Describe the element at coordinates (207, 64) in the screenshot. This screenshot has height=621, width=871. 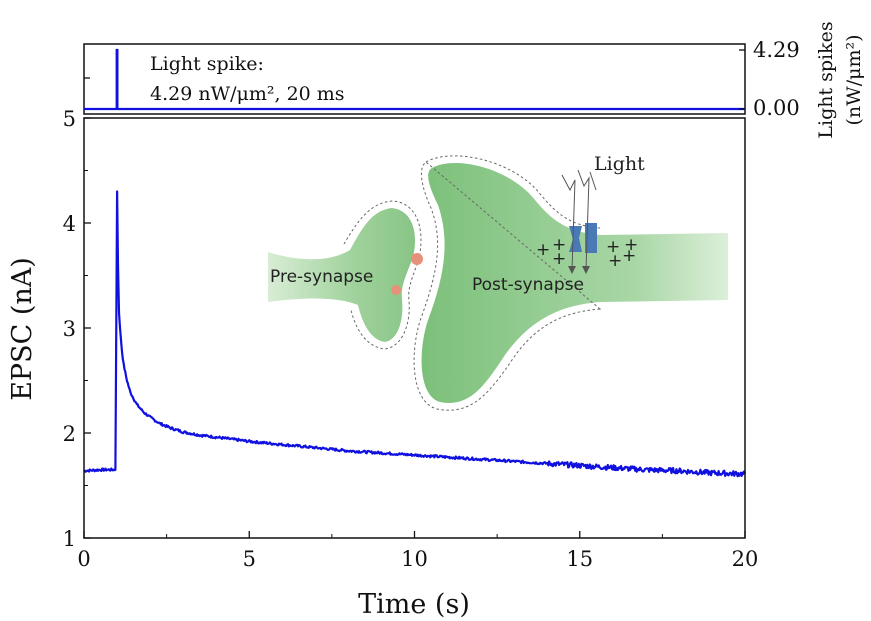
I see `light-spike-annotation-line1: Light spike:` at that location.